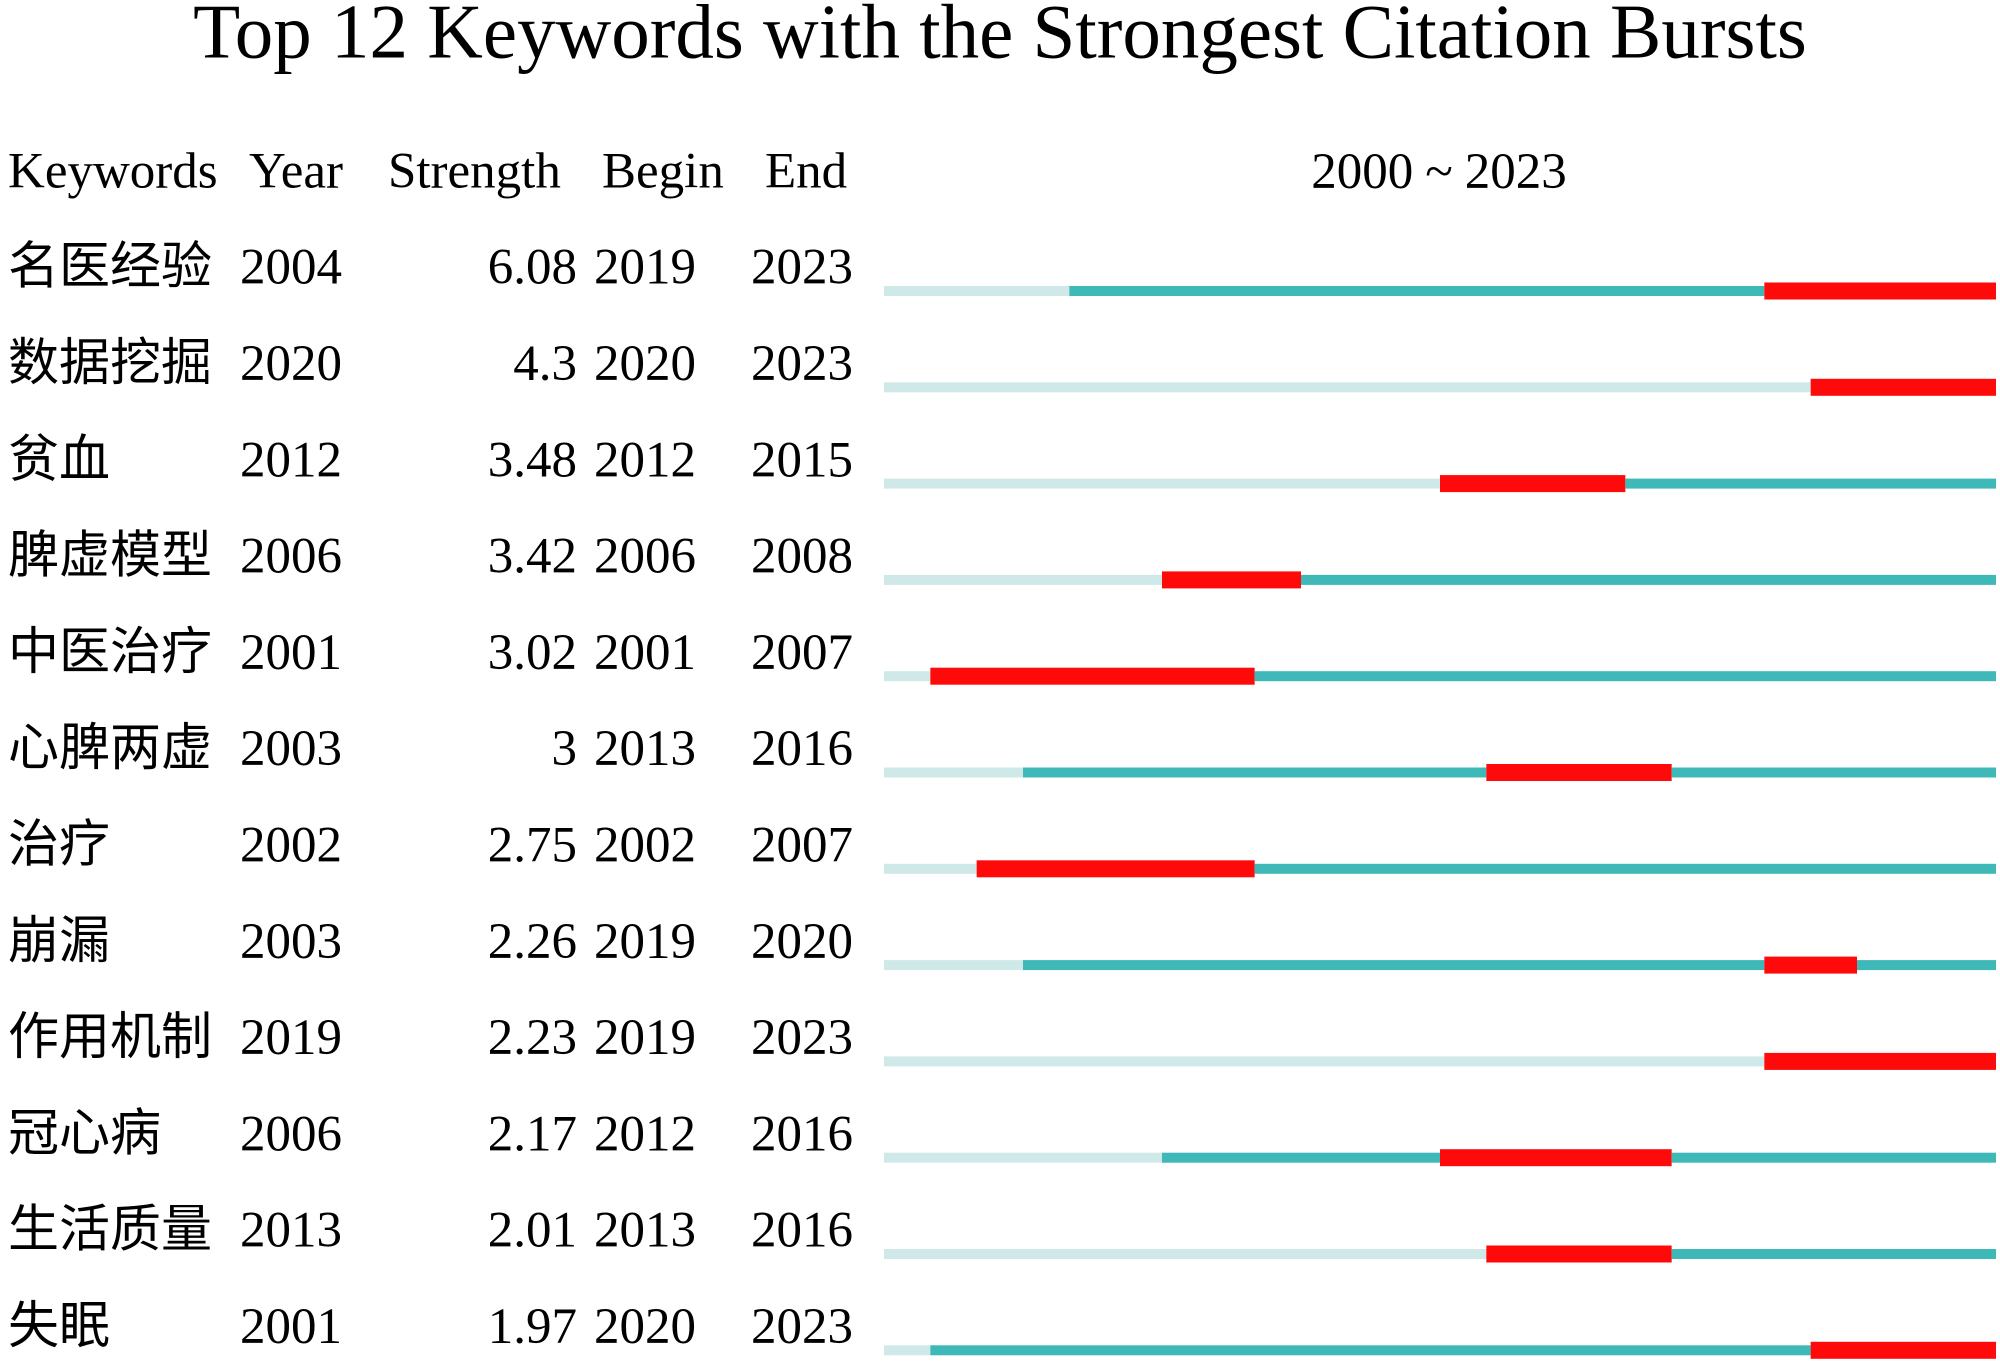 This screenshot has width=2000, height=1363. I want to click on strength: 2.17, so click(532, 1134).